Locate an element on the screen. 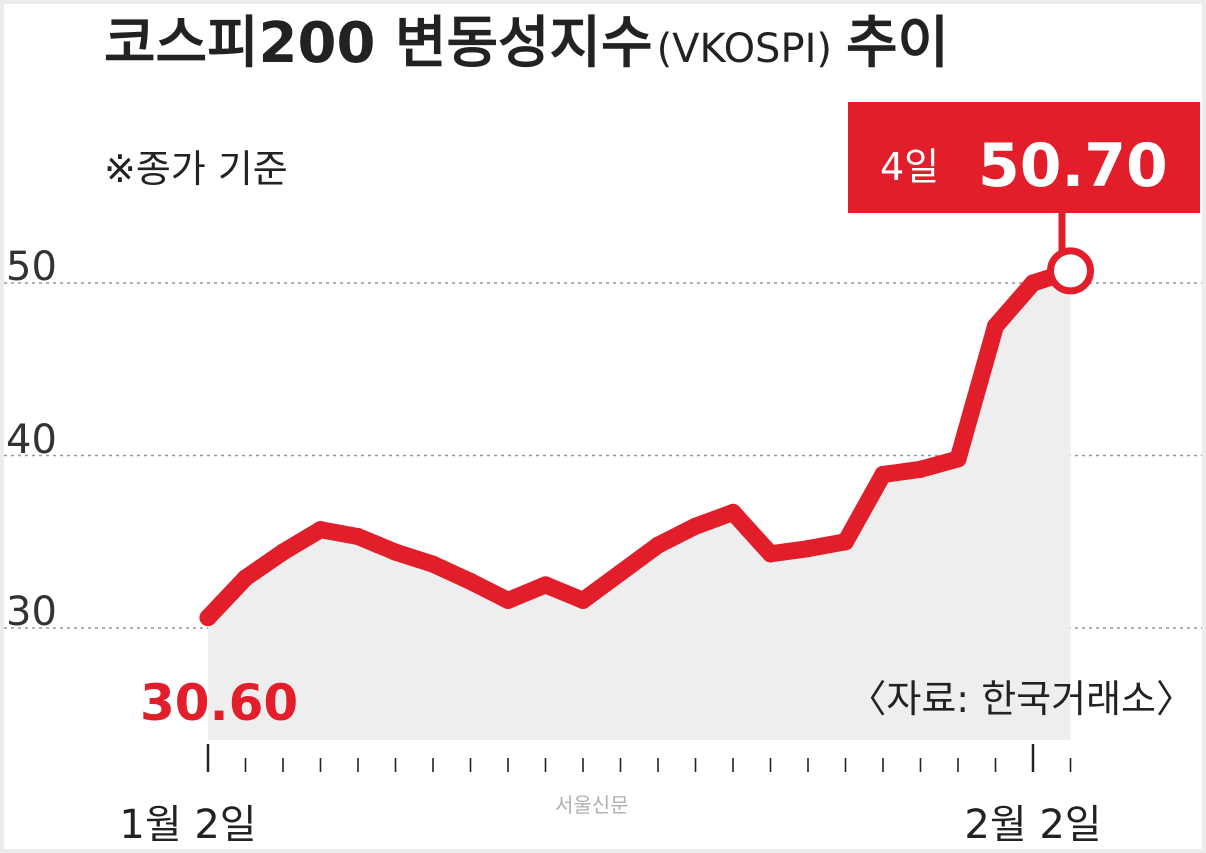 The image size is (1206, 853). y-tick-label-30: 30 is located at coordinates (31, 612).